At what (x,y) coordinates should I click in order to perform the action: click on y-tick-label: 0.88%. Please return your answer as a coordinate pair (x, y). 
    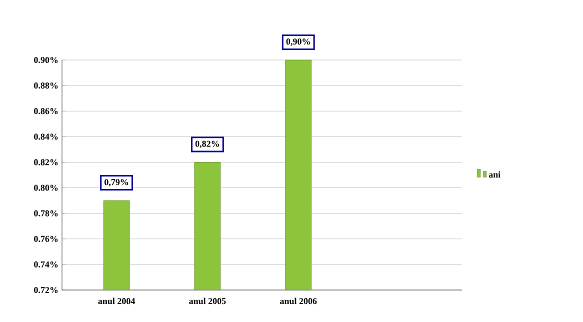
    Looking at the image, I should click on (46, 85).